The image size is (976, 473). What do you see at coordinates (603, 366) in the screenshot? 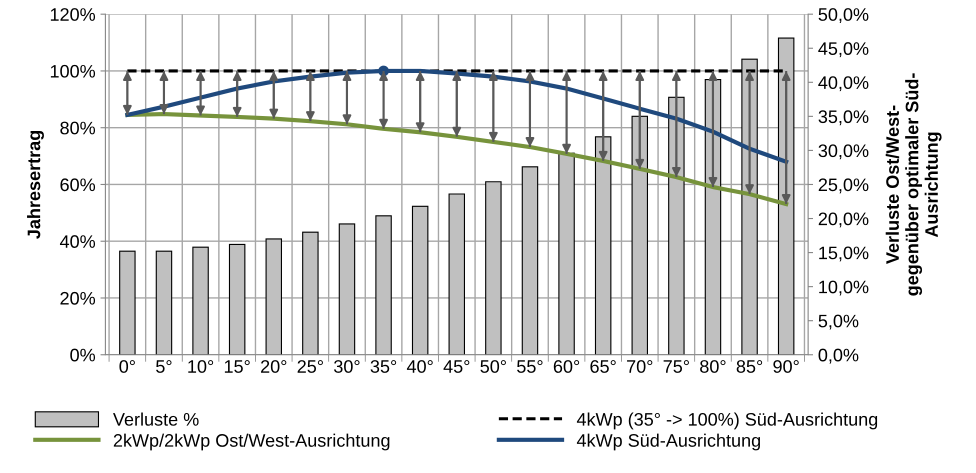
I see `x-tick-label: 65°` at bounding box center [603, 366].